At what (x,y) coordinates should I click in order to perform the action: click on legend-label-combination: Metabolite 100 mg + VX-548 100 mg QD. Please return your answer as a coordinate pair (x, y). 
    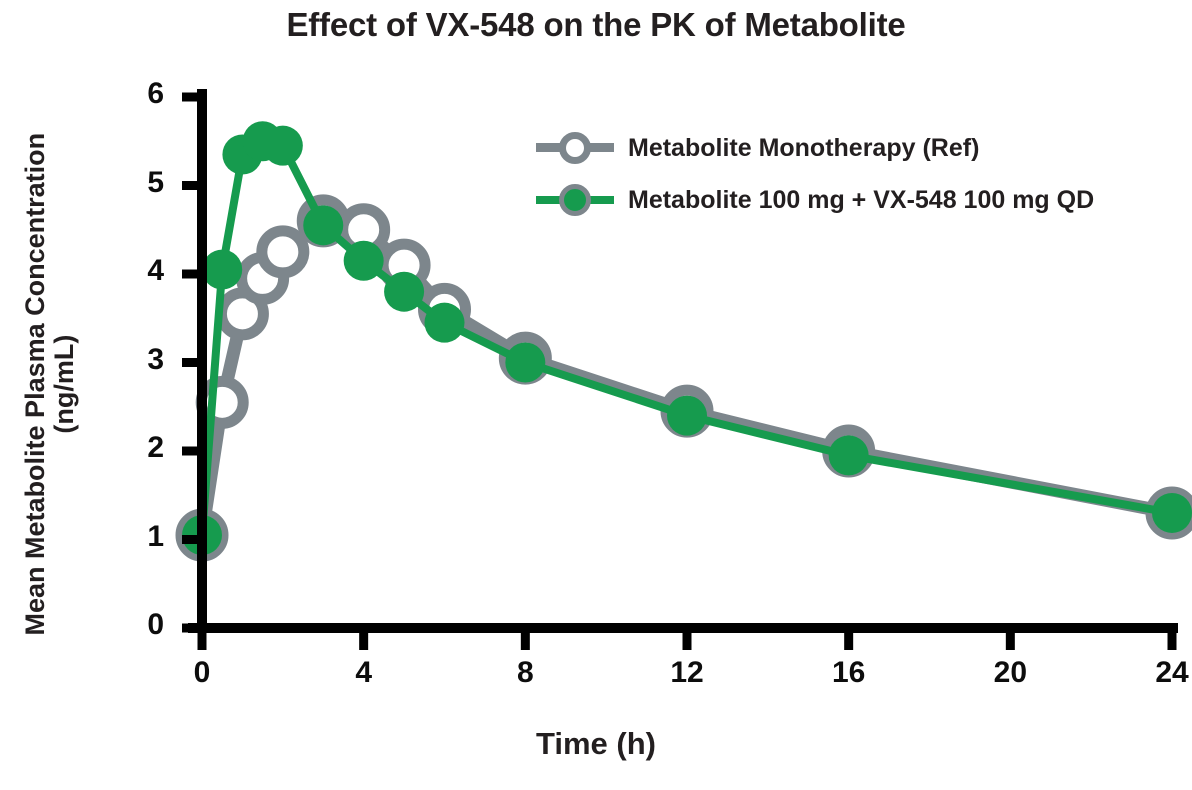
    Looking at the image, I should click on (861, 199).